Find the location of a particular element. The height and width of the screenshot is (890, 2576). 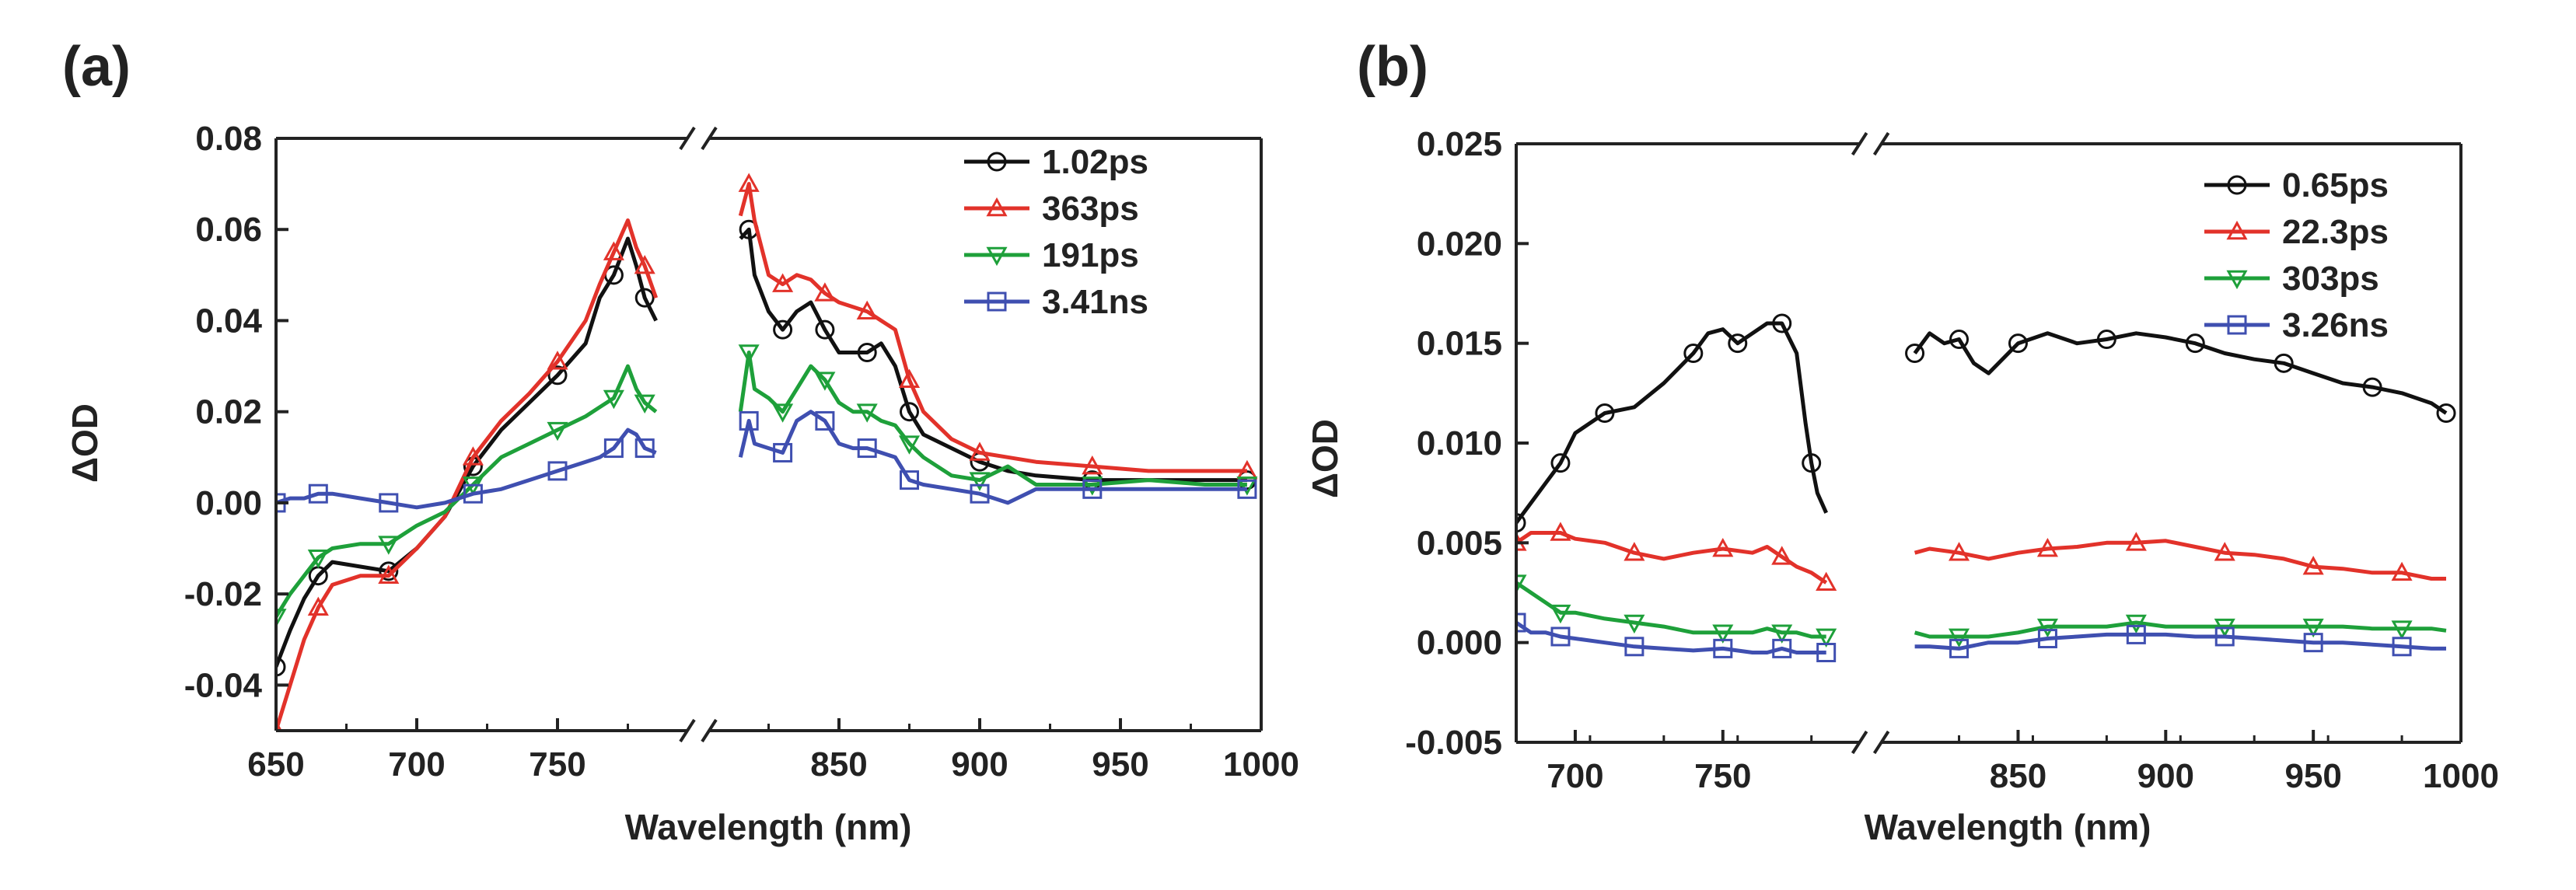

legend-marker-0.65ps is located at coordinates (2237, 185).